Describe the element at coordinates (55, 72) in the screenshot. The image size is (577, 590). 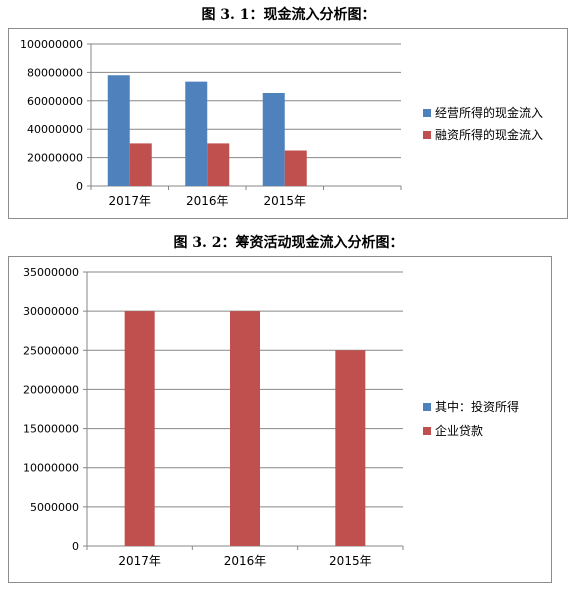
I see `y-tick-label: 80000000` at that location.